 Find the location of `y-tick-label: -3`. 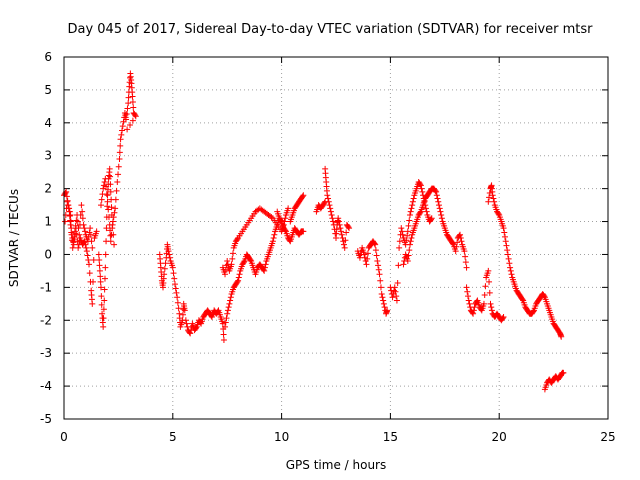

y-tick-label: -3 is located at coordinates (46, 353).